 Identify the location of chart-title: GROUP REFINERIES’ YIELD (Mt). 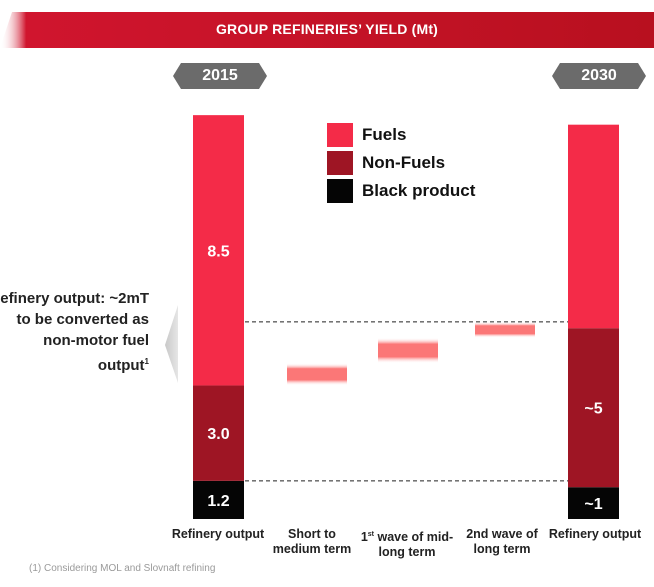
(327, 29).